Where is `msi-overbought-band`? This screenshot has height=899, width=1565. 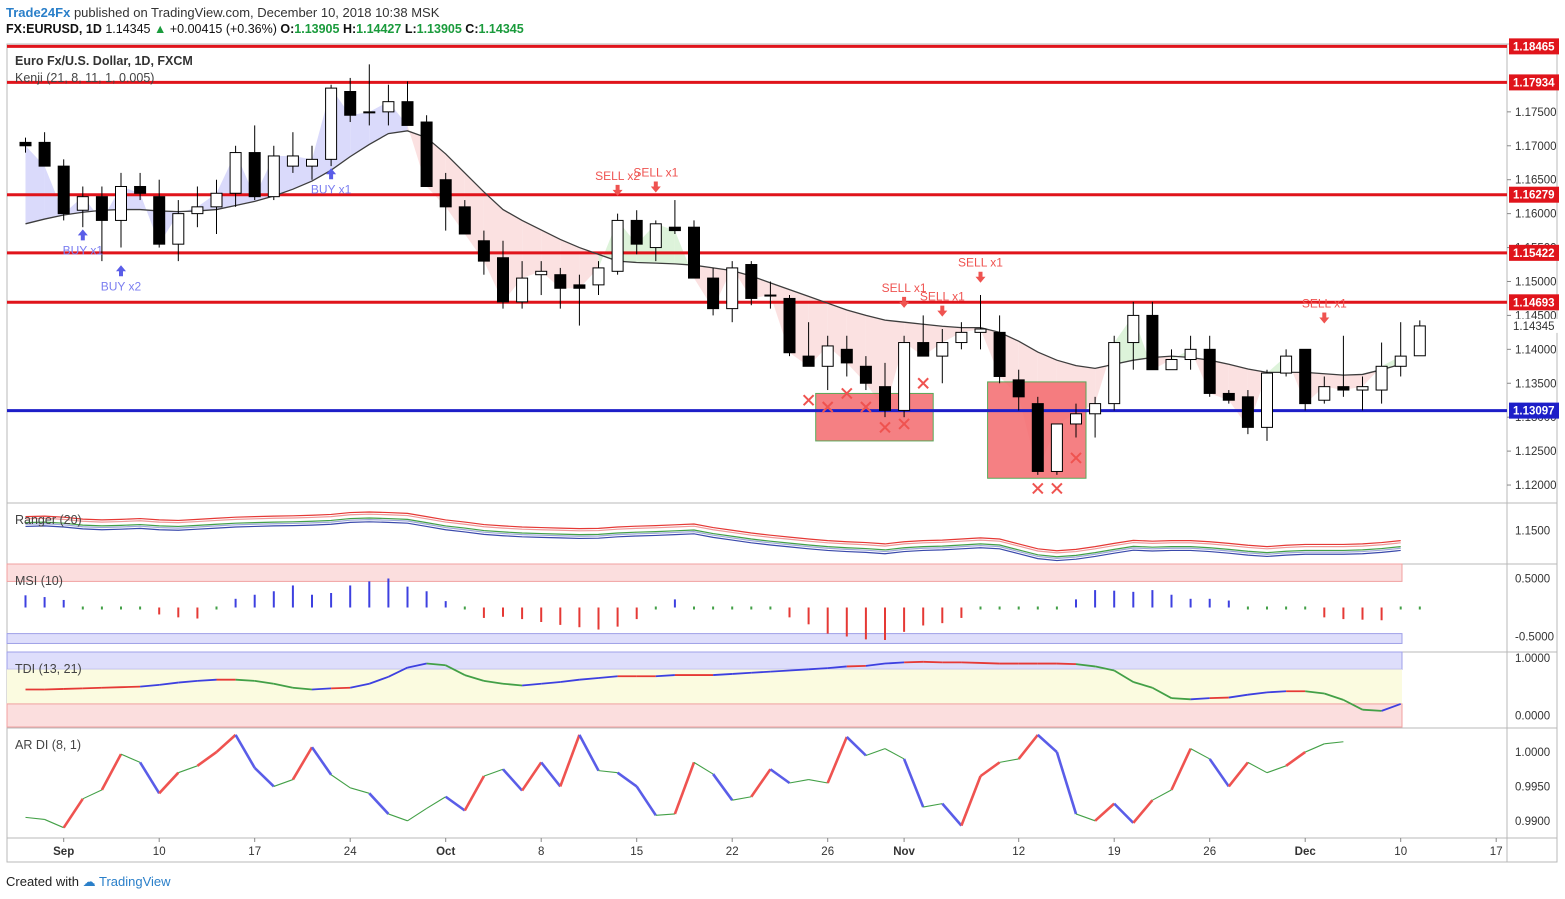 msi-overbought-band is located at coordinates (704, 572).